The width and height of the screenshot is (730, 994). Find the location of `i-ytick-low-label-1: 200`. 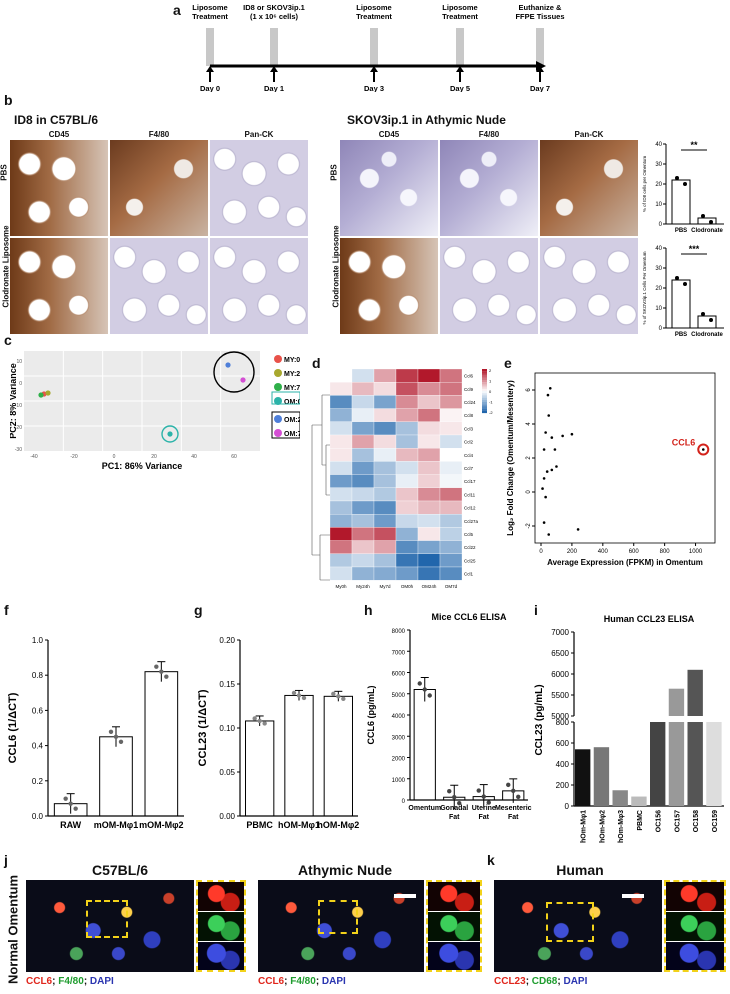

i-ytick-low-label-1: 200 is located at coordinates (563, 785).